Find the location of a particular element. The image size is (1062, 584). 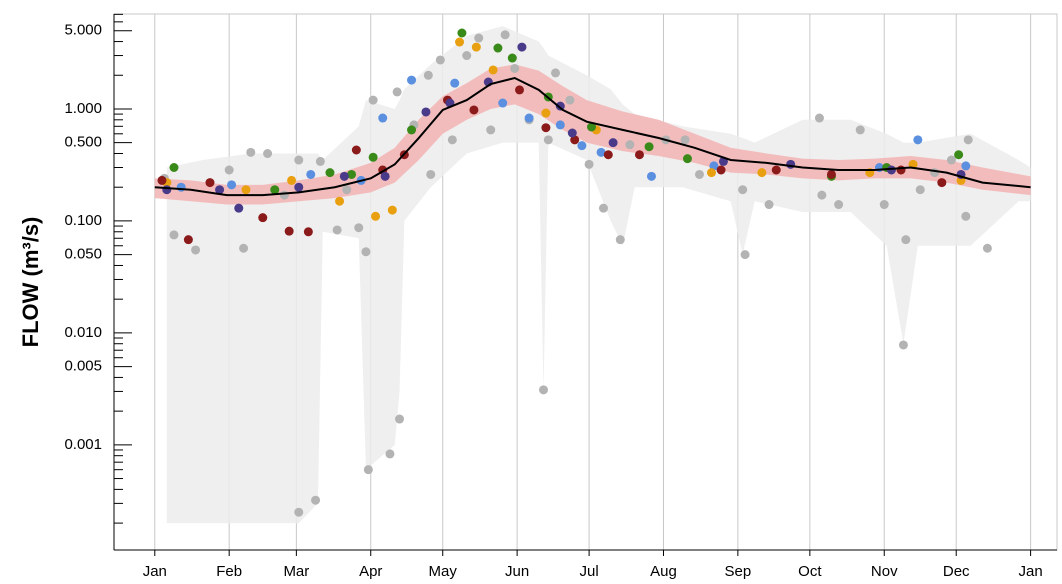

y-axis-label: FLOW (m³/s) is located at coordinates (30, 282).